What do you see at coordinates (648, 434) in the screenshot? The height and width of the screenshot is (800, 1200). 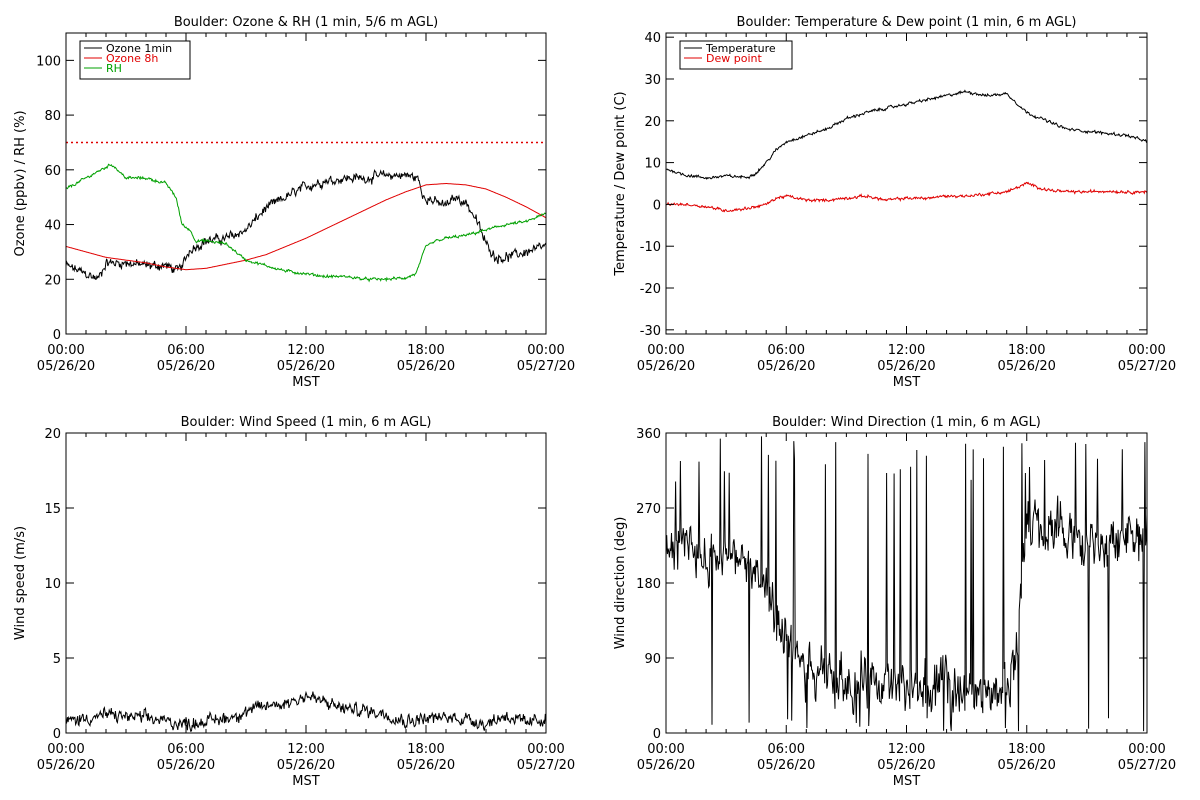 I see `y-tick-label: 360` at bounding box center [648, 434].